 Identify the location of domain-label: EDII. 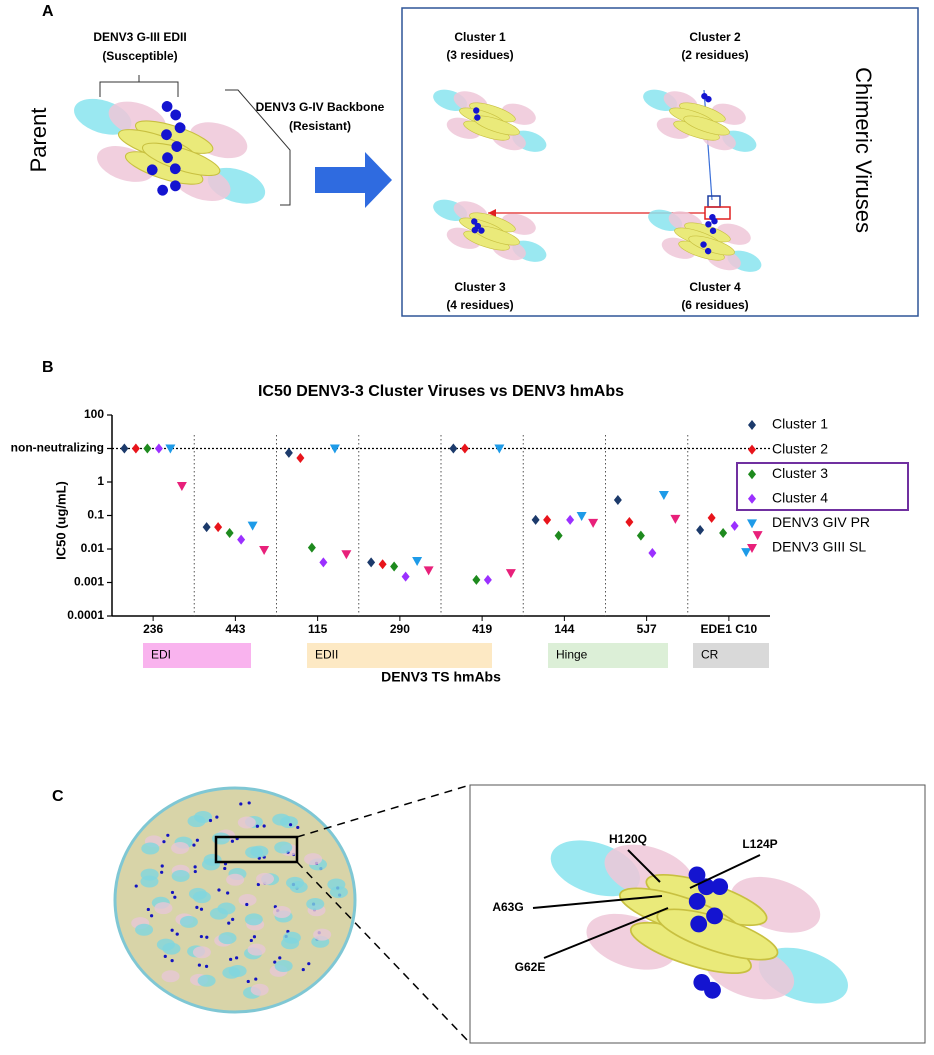
(326, 655).